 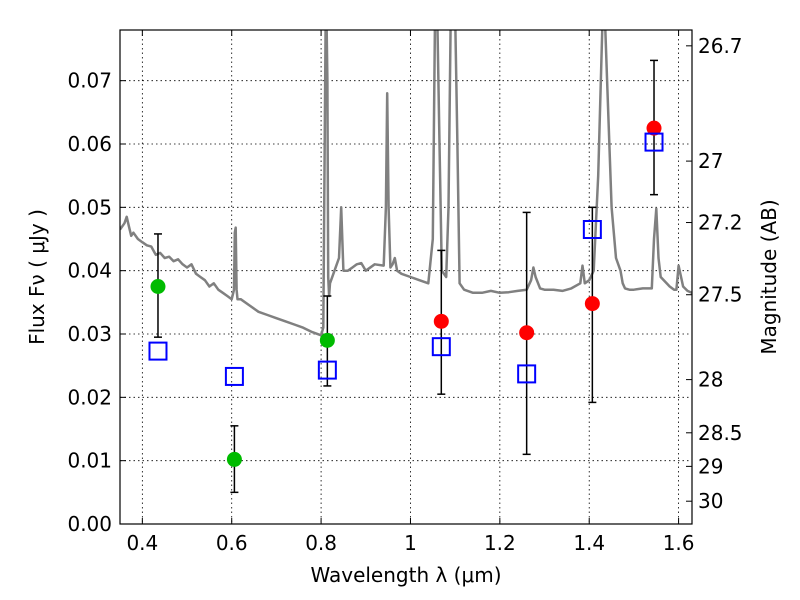 I want to click on right-tick-label: 26.7, so click(x=720, y=46).